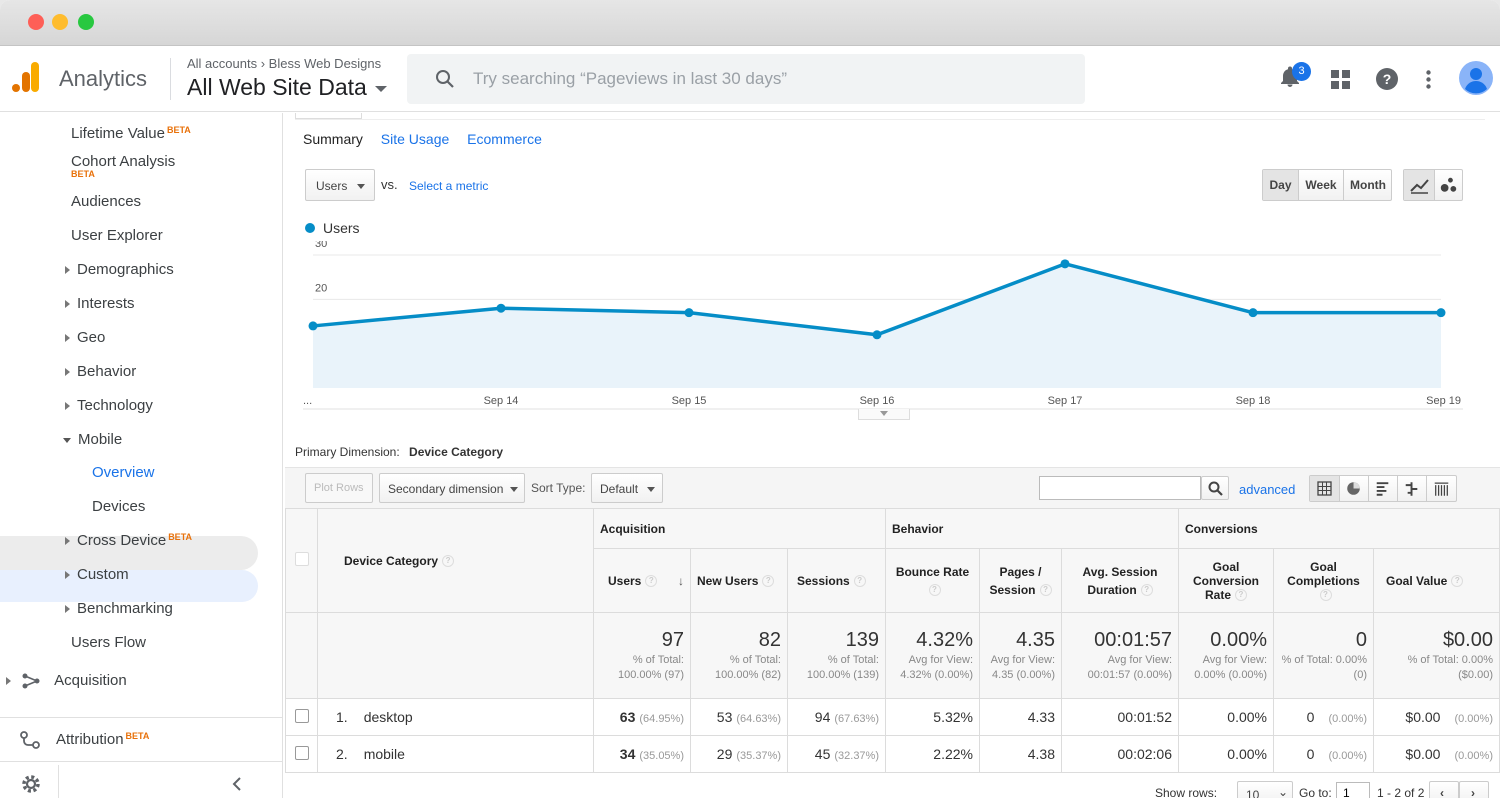 The width and height of the screenshot is (1500, 798). I want to click on sidebar-item-audiences: Audiences, so click(106, 201).